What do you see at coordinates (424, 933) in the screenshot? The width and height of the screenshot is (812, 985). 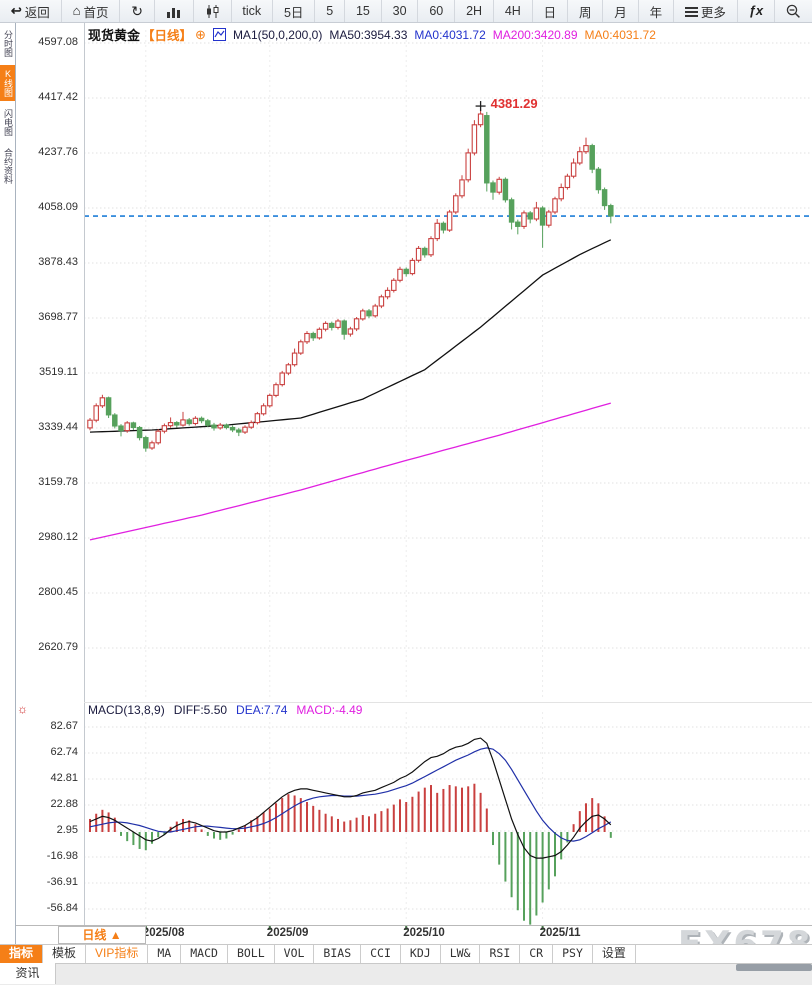 I see `x-axis-label: 2025/10` at bounding box center [424, 933].